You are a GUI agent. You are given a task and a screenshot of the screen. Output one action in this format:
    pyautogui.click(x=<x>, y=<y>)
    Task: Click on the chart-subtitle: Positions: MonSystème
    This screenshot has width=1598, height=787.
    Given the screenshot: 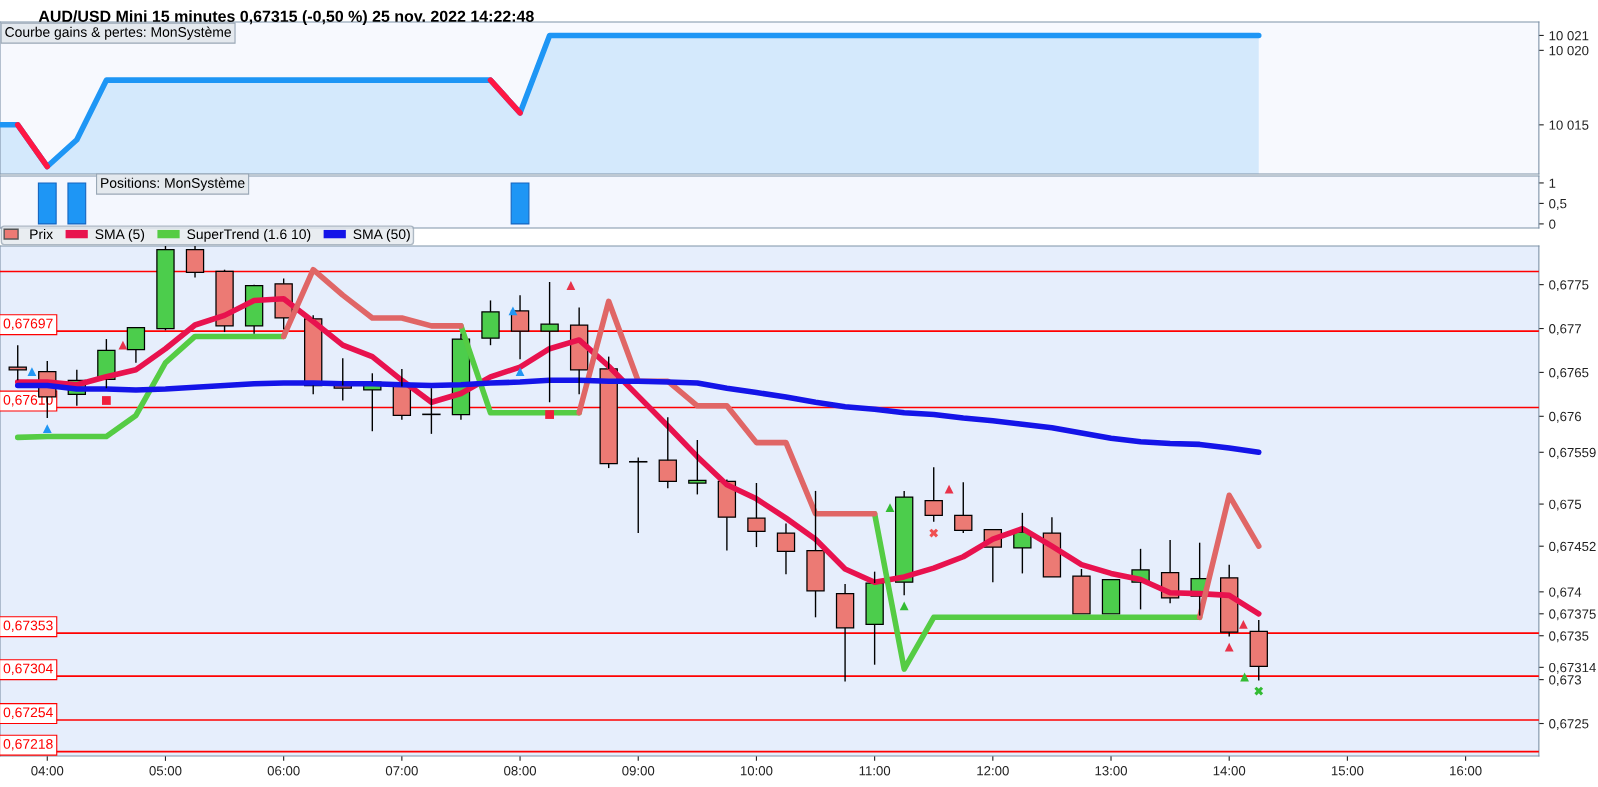 What is the action you would take?
    pyautogui.click(x=173, y=184)
    